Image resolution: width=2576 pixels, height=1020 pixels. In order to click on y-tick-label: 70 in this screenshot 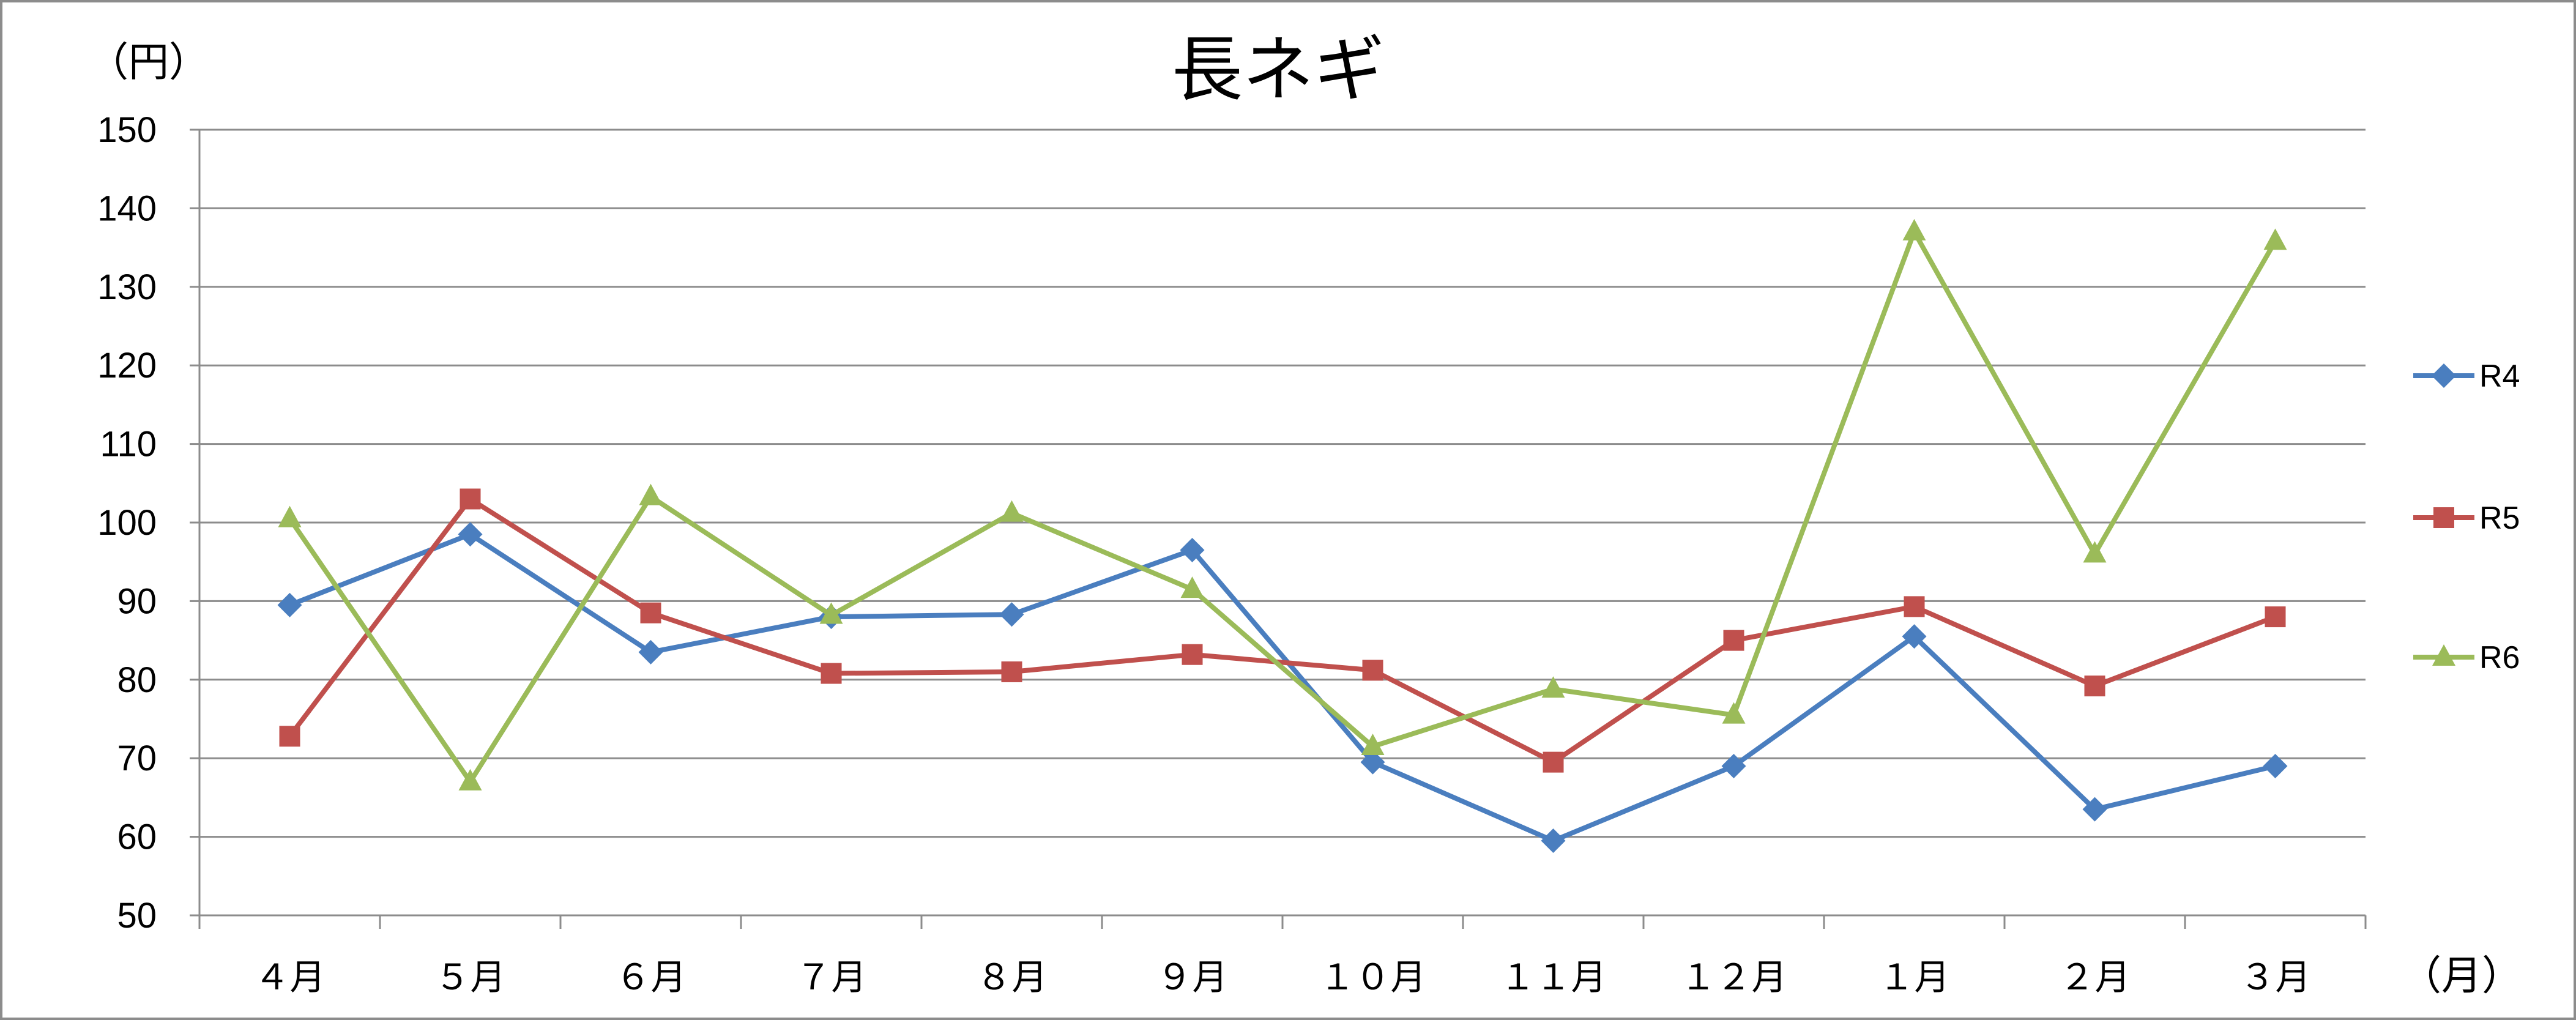, I will do `click(137, 758)`.